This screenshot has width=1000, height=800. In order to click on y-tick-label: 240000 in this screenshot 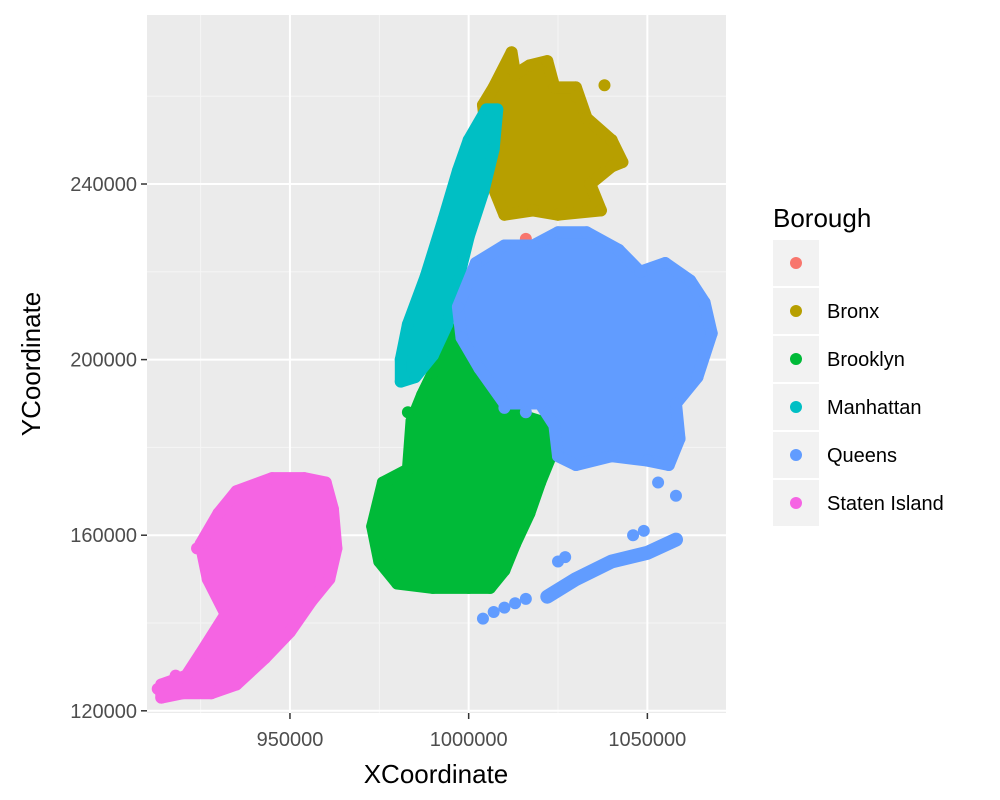, I will do `click(103, 185)`.